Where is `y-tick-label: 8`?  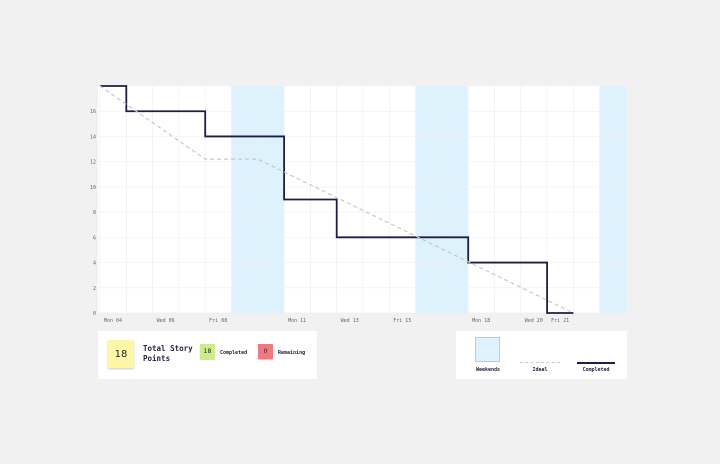
y-tick-label: 8 is located at coordinates (94, 213).